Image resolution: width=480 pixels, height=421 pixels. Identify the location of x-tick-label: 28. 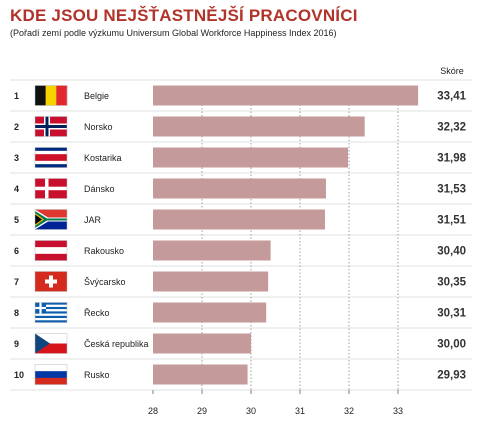
(153, 411).